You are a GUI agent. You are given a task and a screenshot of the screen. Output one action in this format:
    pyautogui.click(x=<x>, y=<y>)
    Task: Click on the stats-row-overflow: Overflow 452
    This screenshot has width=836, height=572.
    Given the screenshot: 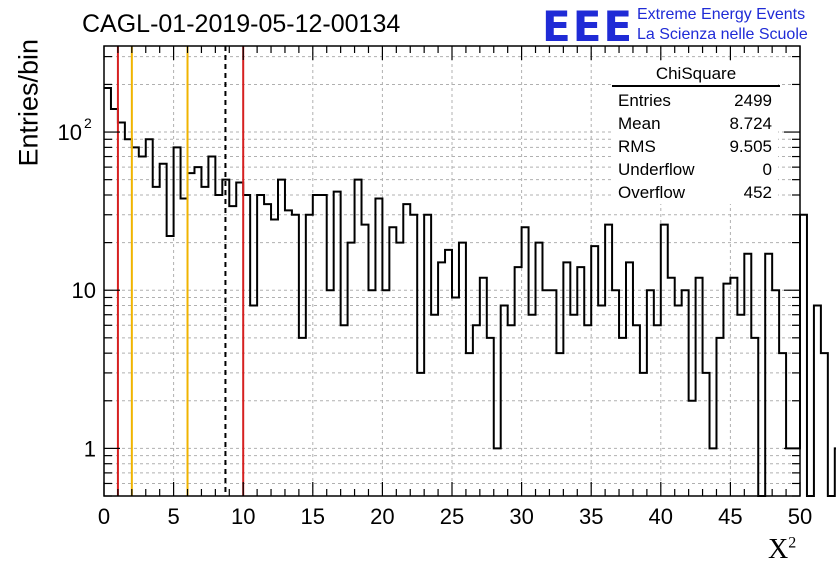 What is the action you would take?
    pyautogui.click(x=695, y=192)
    